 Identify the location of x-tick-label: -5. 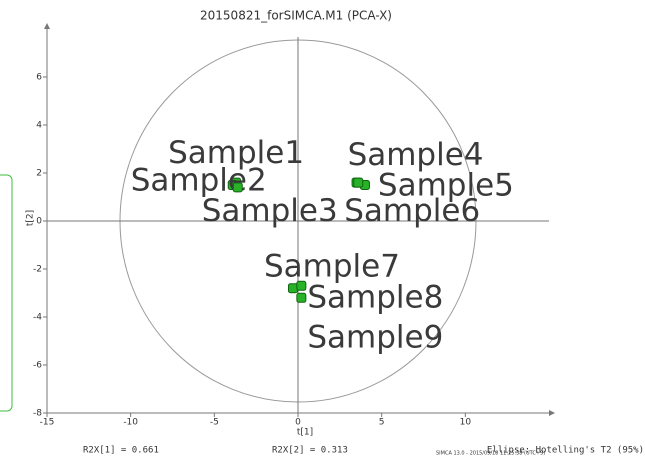
(214, 423).